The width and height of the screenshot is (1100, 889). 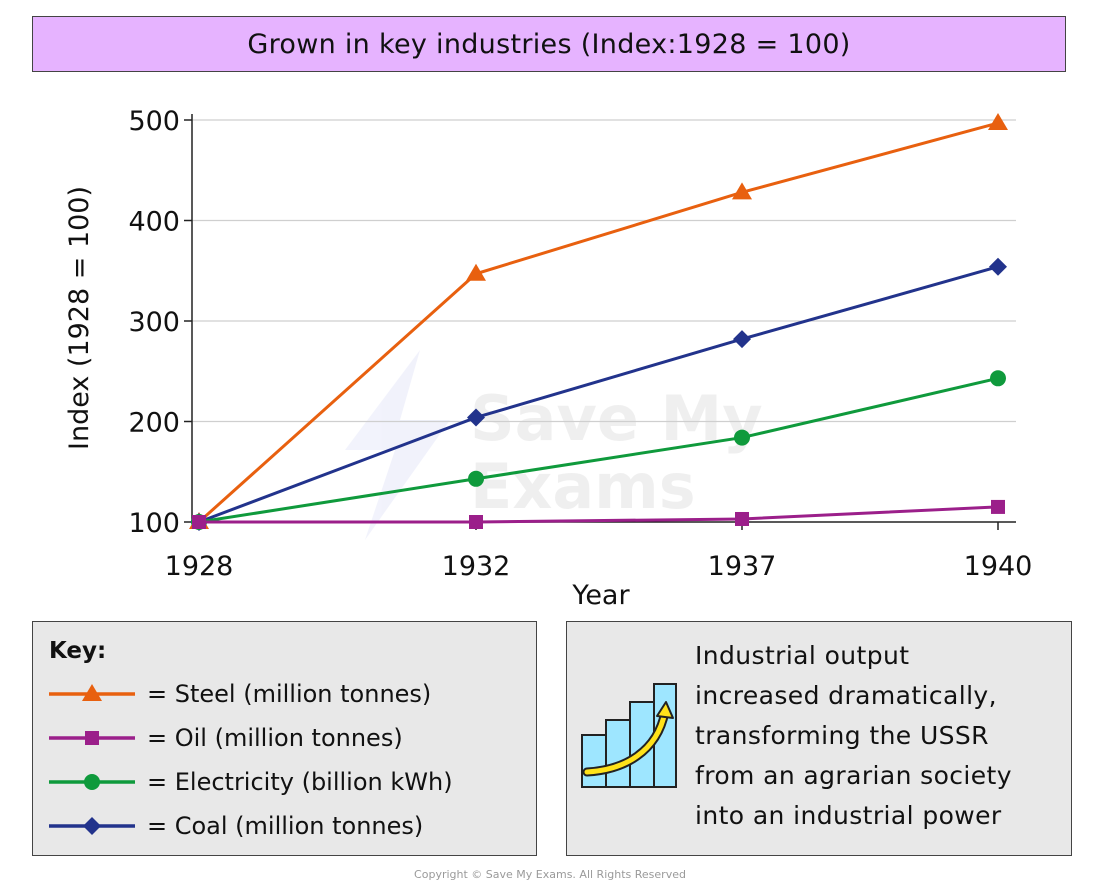 I want to click on legend-item-steel: = Steel (million tonnes), so click(x=239, y=694).